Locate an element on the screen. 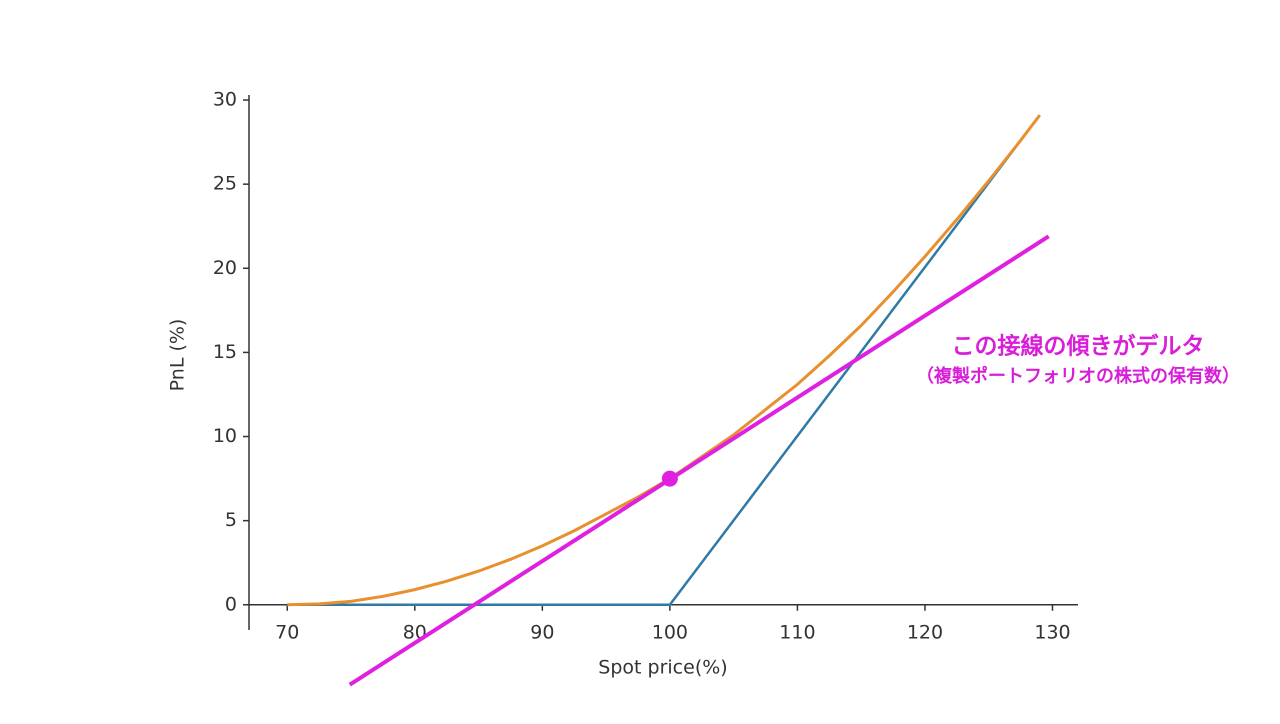  x-tick-label: 90 is located at coordinates (542, 632).